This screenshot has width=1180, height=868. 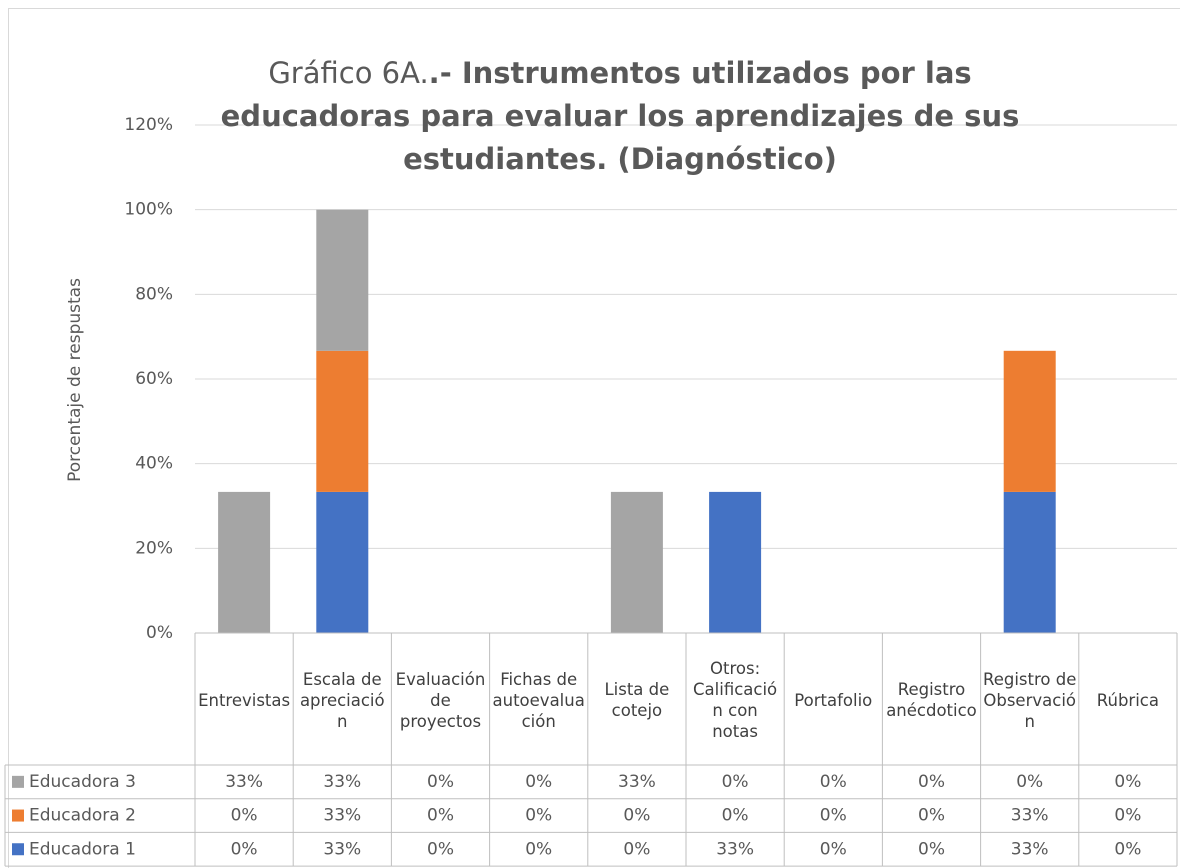 I want to click on x-tick-label: Registro de Observación, so click(x=1029, y=700).